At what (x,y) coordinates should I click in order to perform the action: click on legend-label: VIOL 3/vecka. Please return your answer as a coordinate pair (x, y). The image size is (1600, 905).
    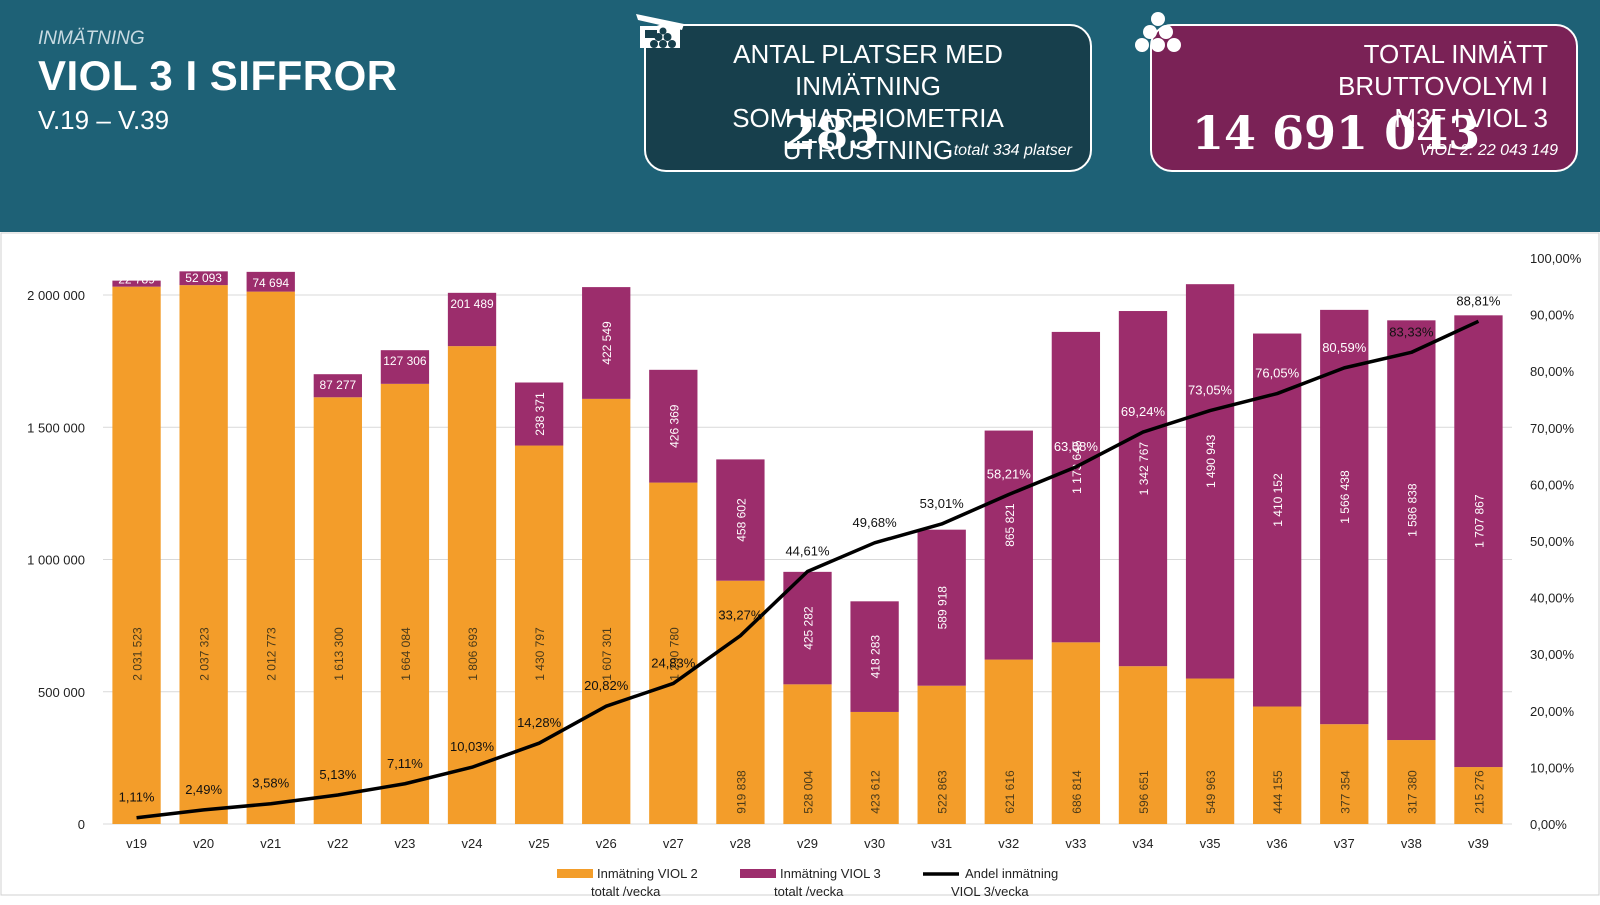
    Looking at the image, I should click on (990, 891).